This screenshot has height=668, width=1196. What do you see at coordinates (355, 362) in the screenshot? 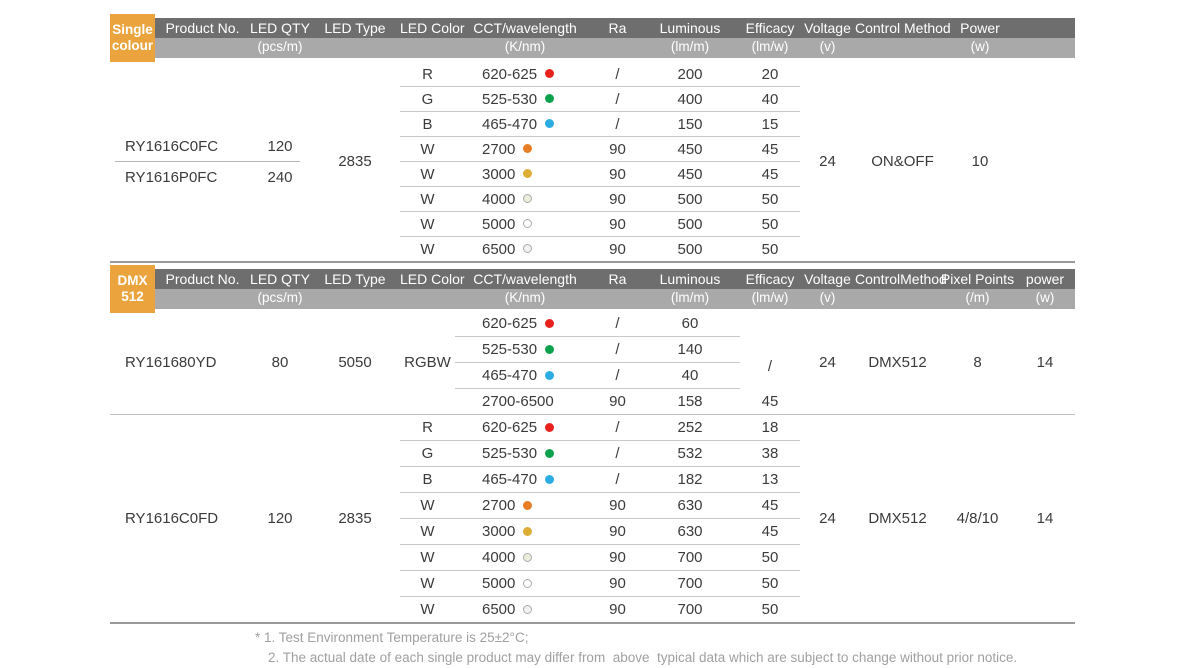
I see `led-type-cell: 5050` at bounding box center [355, 362].